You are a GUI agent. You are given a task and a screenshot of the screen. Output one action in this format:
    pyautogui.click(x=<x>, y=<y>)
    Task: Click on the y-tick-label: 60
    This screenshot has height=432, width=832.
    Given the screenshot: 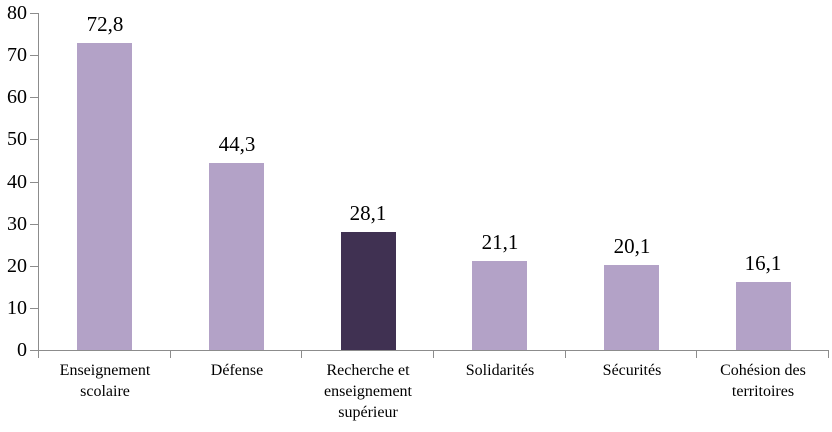 What is the action you would take?
    pyautogui.click(x=17, y=97)
    